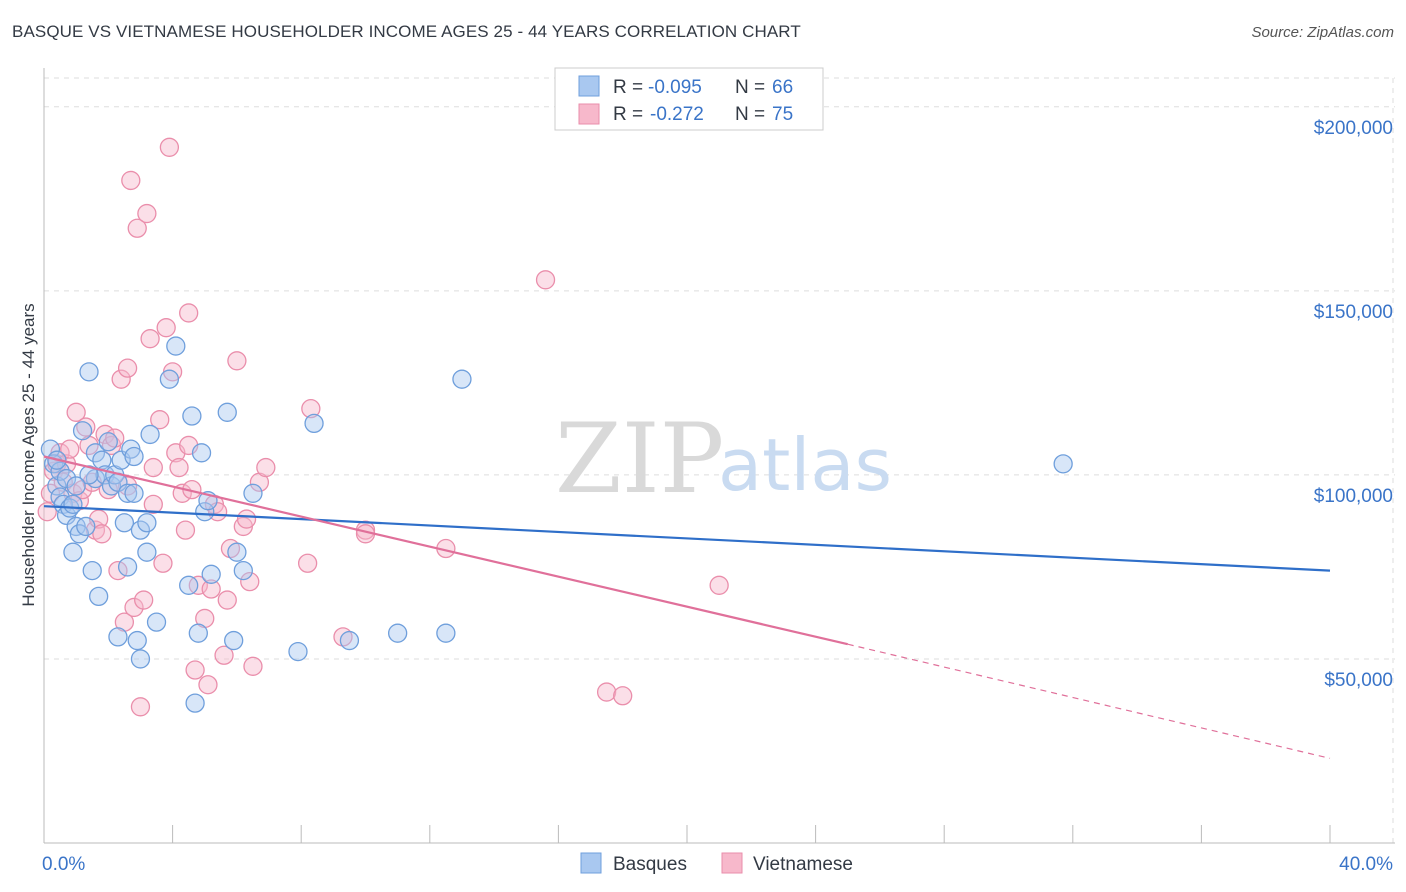  I want to click on stats-legend-box, so click(689, 99).